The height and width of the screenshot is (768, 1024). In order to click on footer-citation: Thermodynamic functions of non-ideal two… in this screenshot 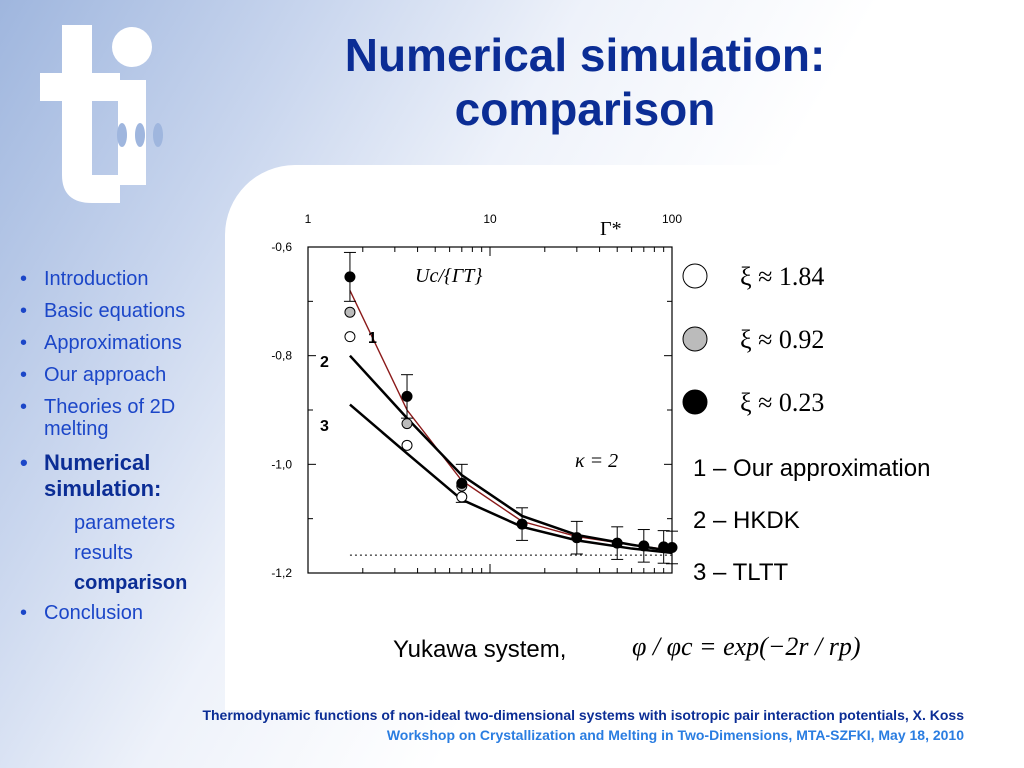, I will do `click(583, 715)`.